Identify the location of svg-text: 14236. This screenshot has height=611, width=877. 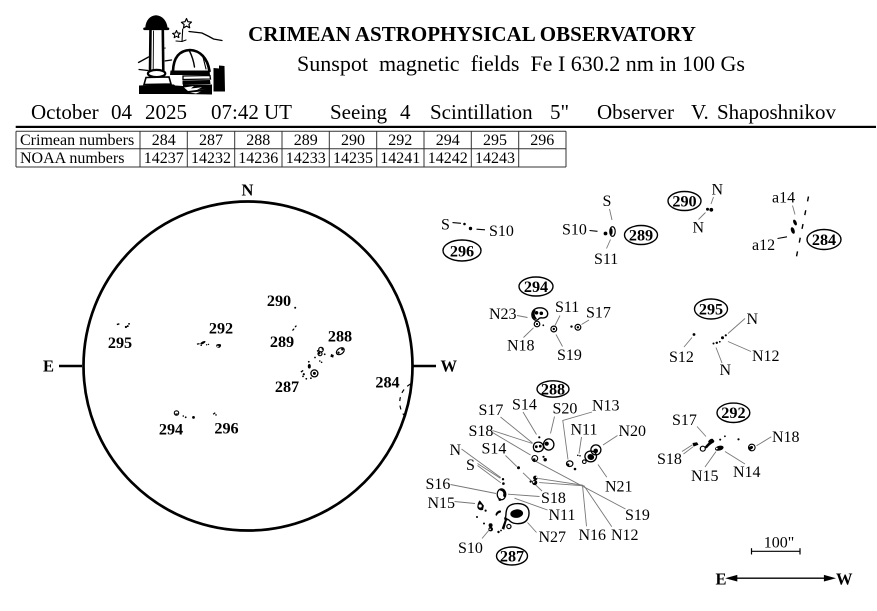
(258, 158).